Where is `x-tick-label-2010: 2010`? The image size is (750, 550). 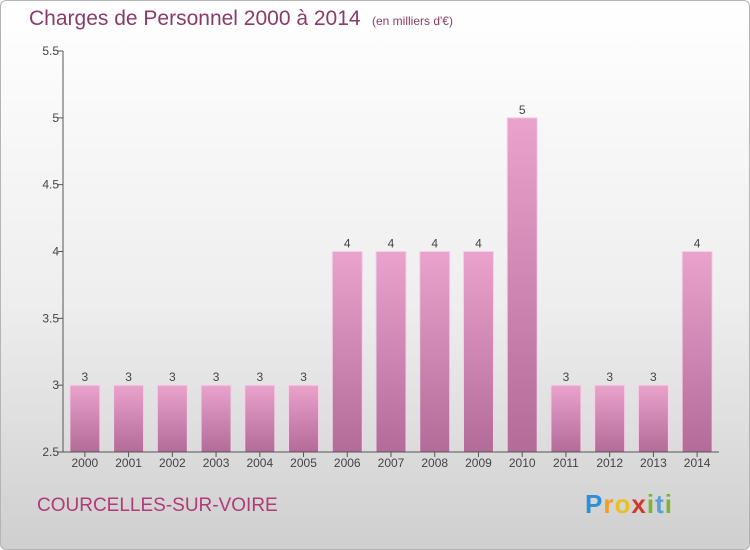 x-tick-label-2010: 2010 is located at coordinates (522, 463).